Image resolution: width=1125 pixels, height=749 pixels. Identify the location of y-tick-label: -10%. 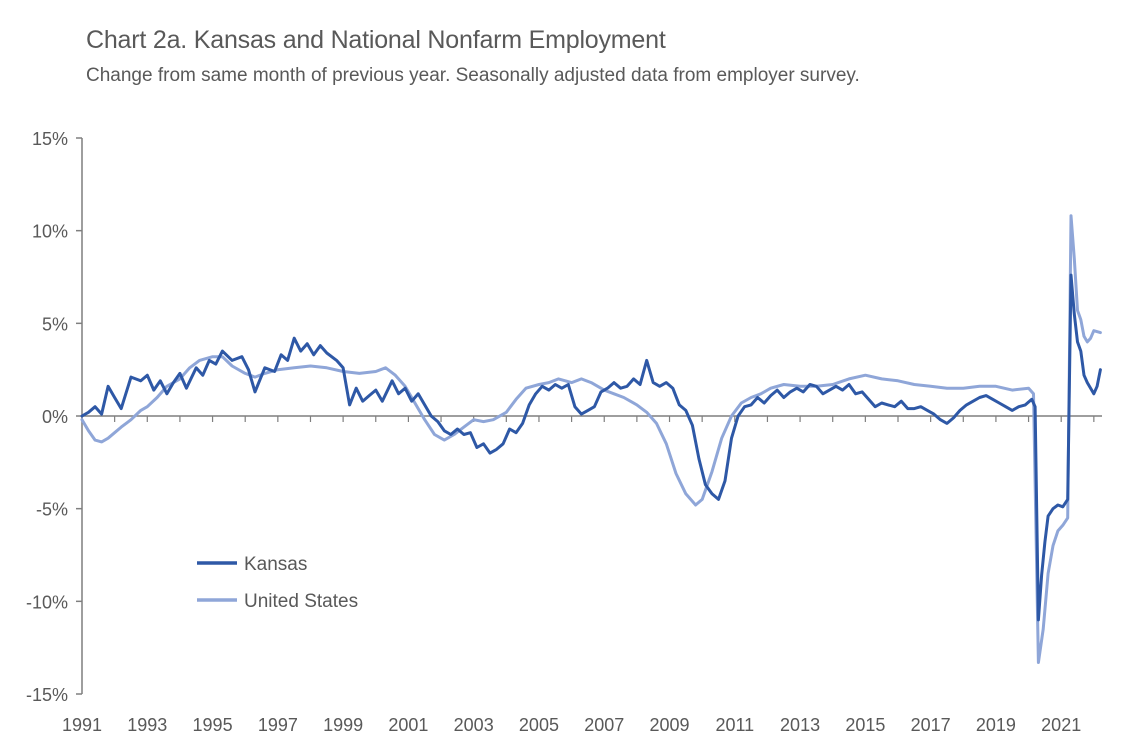
(47, 602).